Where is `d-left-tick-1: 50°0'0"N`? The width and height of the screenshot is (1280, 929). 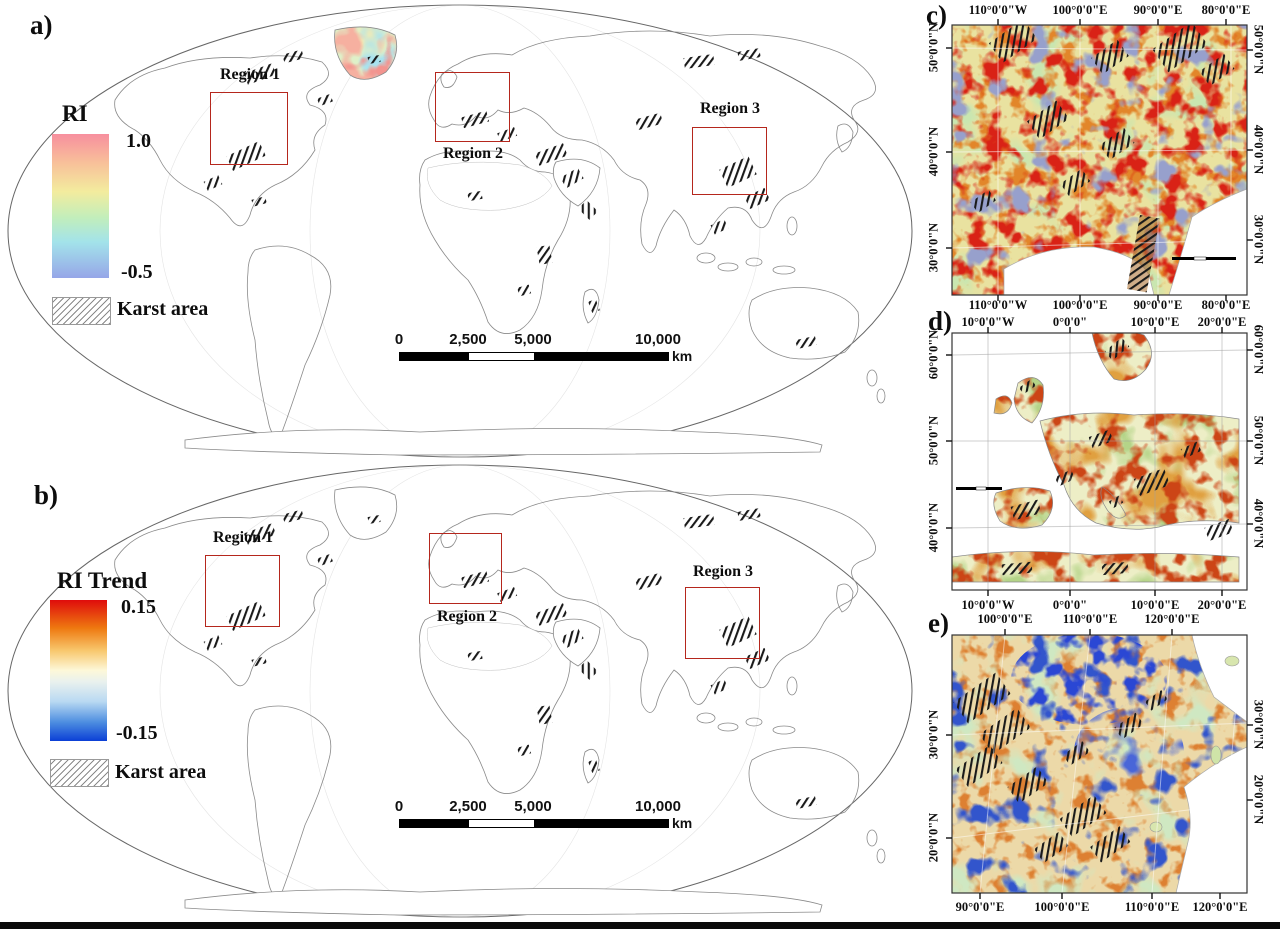
d-left-tick-1: 50°0'0"N is located at coordinates (933, 440).